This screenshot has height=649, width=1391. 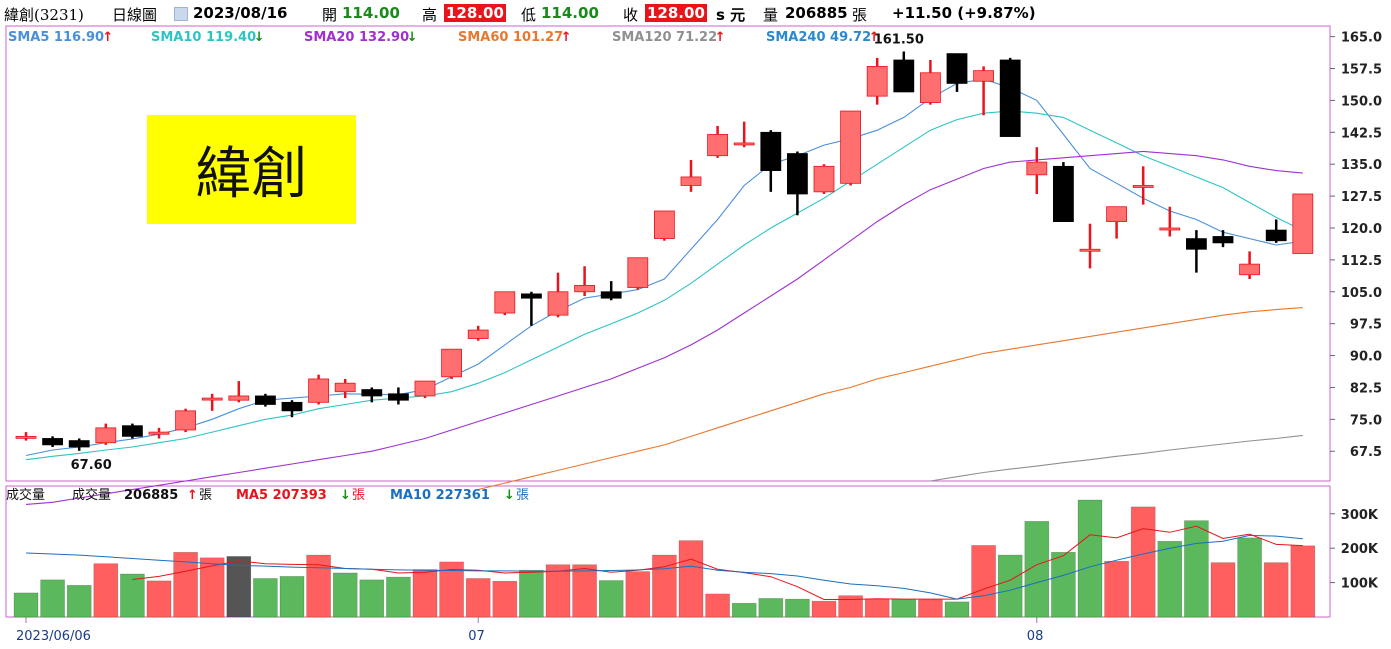 I want to click on price-tick-label: 142.5, so click(x=1361, y=133).